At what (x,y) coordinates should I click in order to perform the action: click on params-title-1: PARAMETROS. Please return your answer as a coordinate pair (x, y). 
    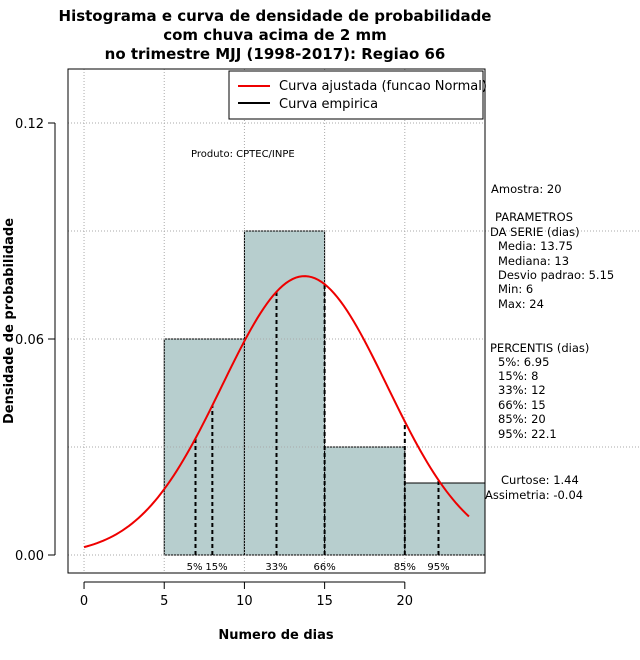
    Looking at the image, I should click on (534, 217).